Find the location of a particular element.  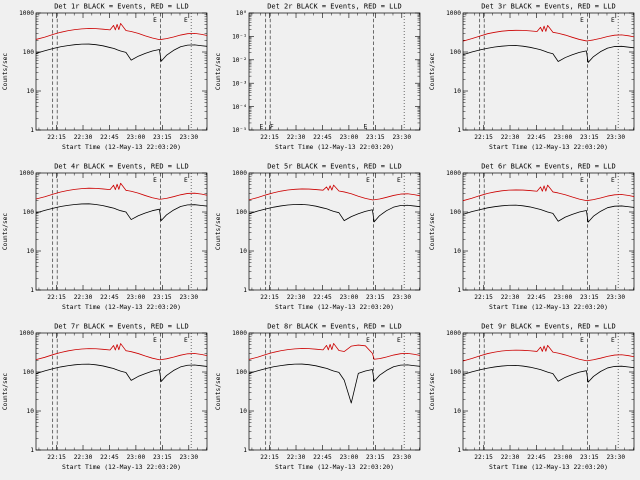

y-tick-label: 10⁰ is located at coordinates (241, 13).